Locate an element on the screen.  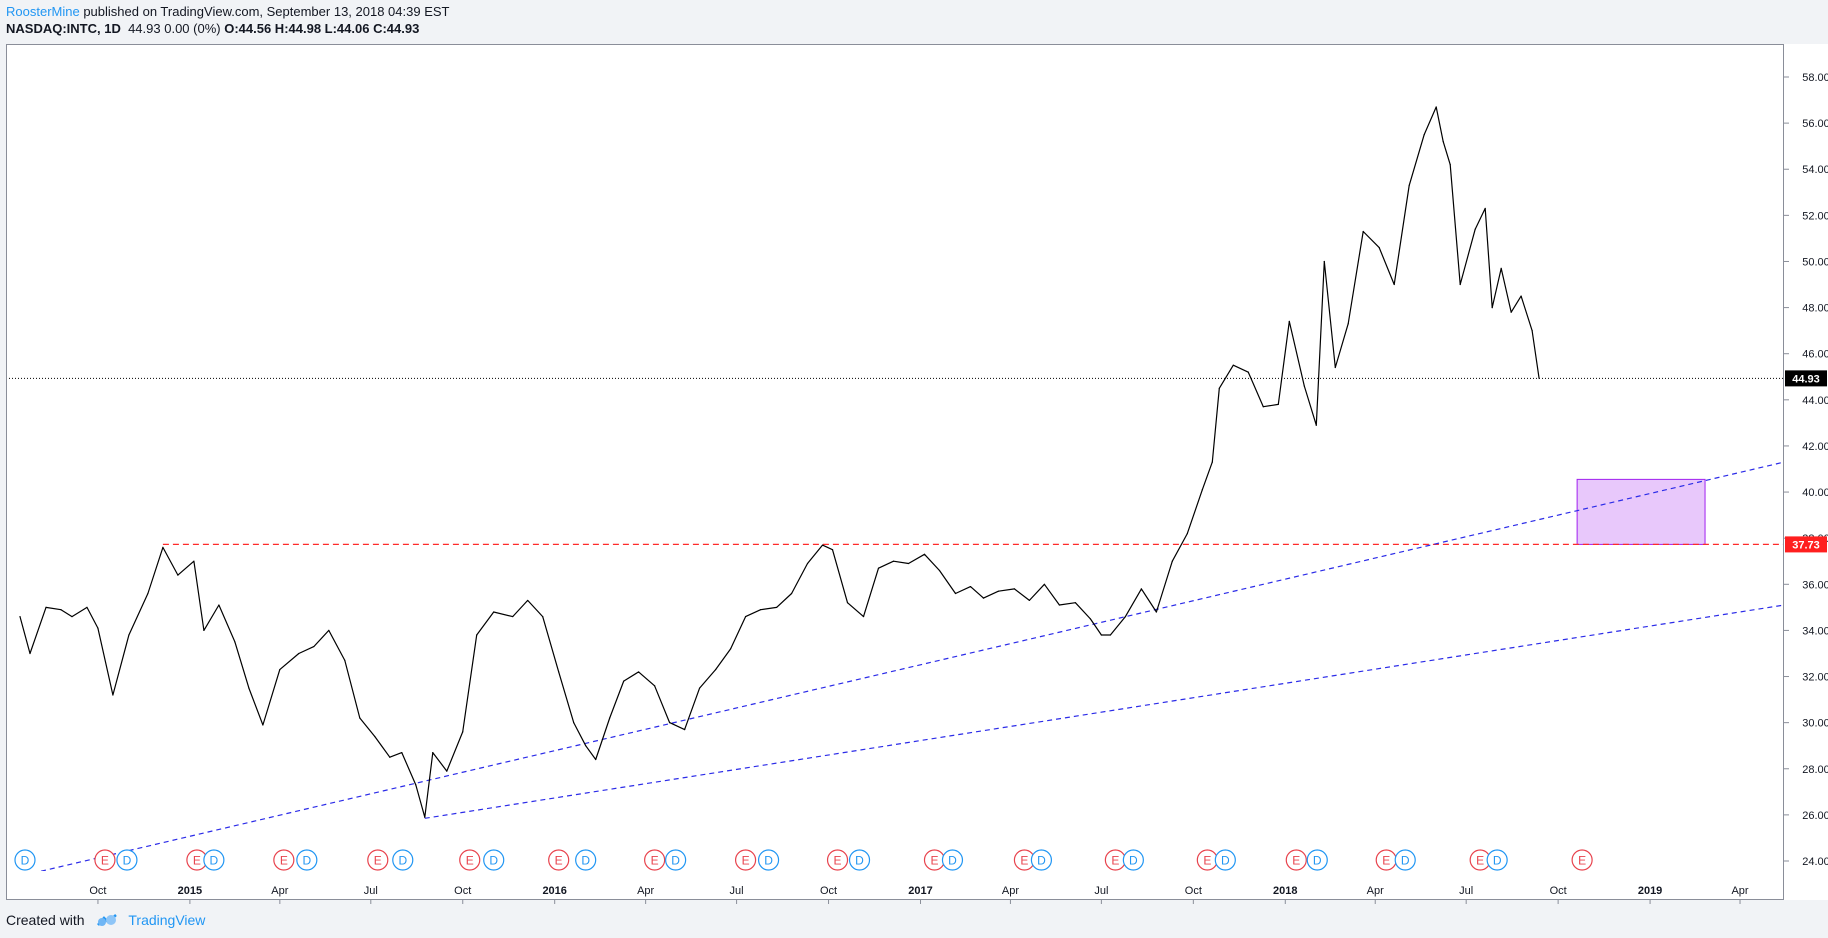
tradingview-logo-icon is located at coordinates (107, 921).